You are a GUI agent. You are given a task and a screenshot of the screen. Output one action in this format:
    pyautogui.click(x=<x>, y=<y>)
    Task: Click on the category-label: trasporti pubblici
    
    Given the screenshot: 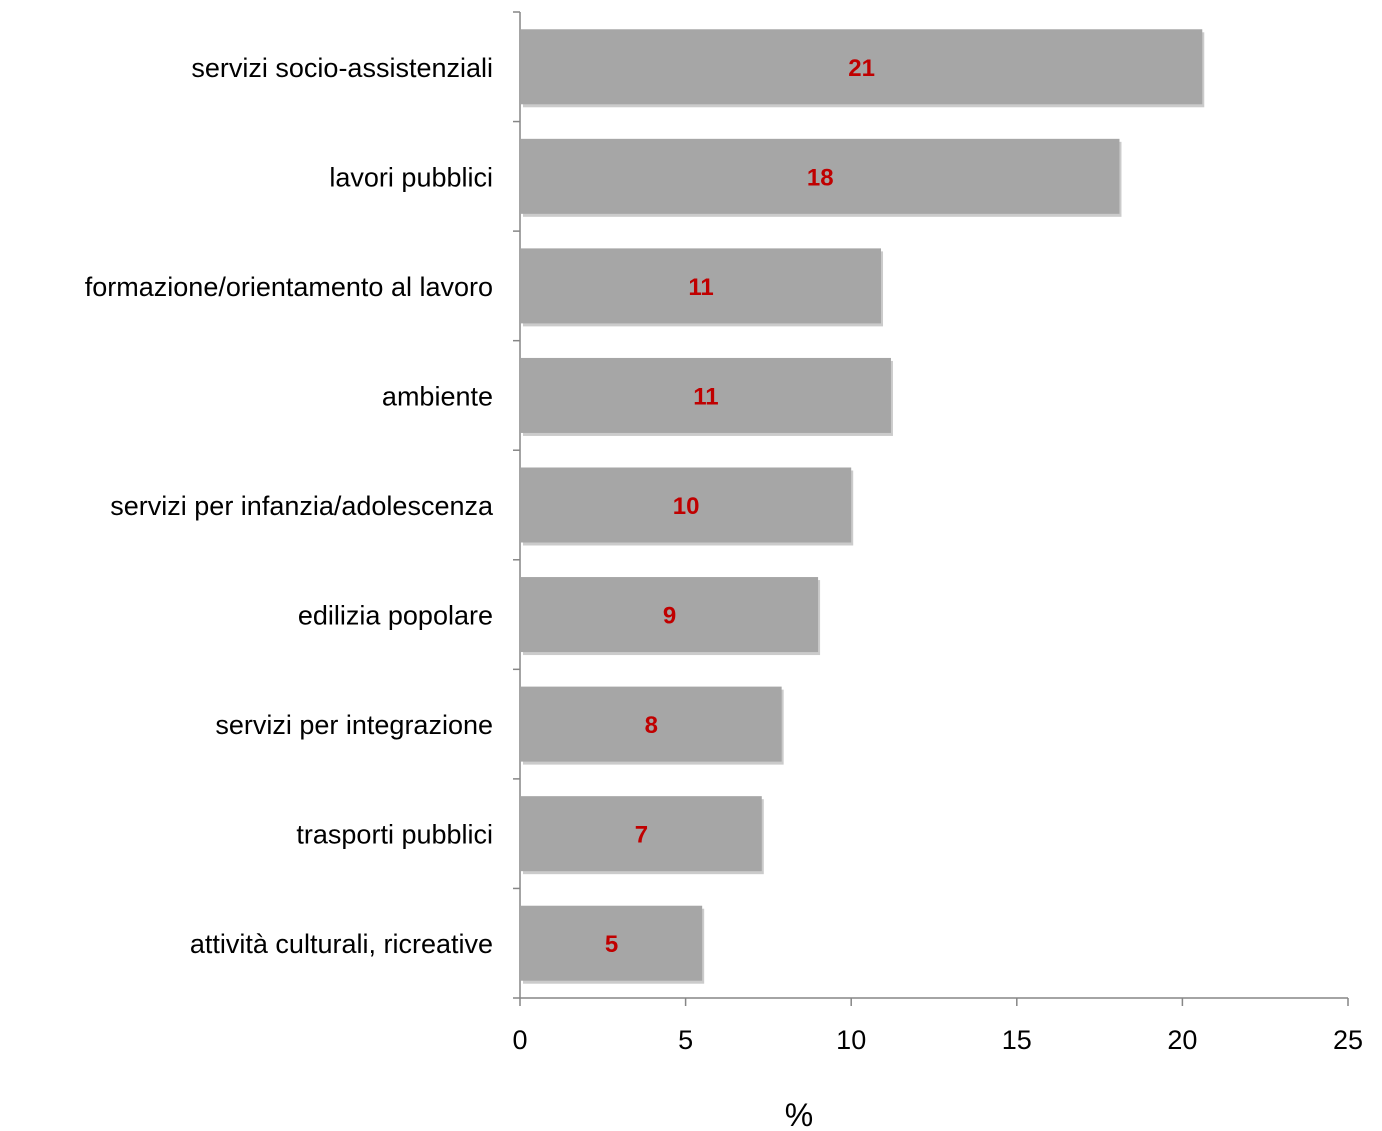 What is the action you would take?
    pyautogui.click(x=394, y=835)
    